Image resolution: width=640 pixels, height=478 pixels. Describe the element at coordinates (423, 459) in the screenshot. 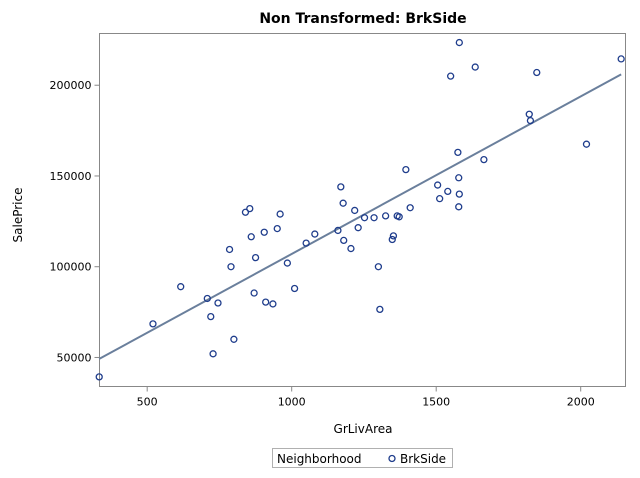

I see `legend-entry-brkside: BrkSide` at that location.